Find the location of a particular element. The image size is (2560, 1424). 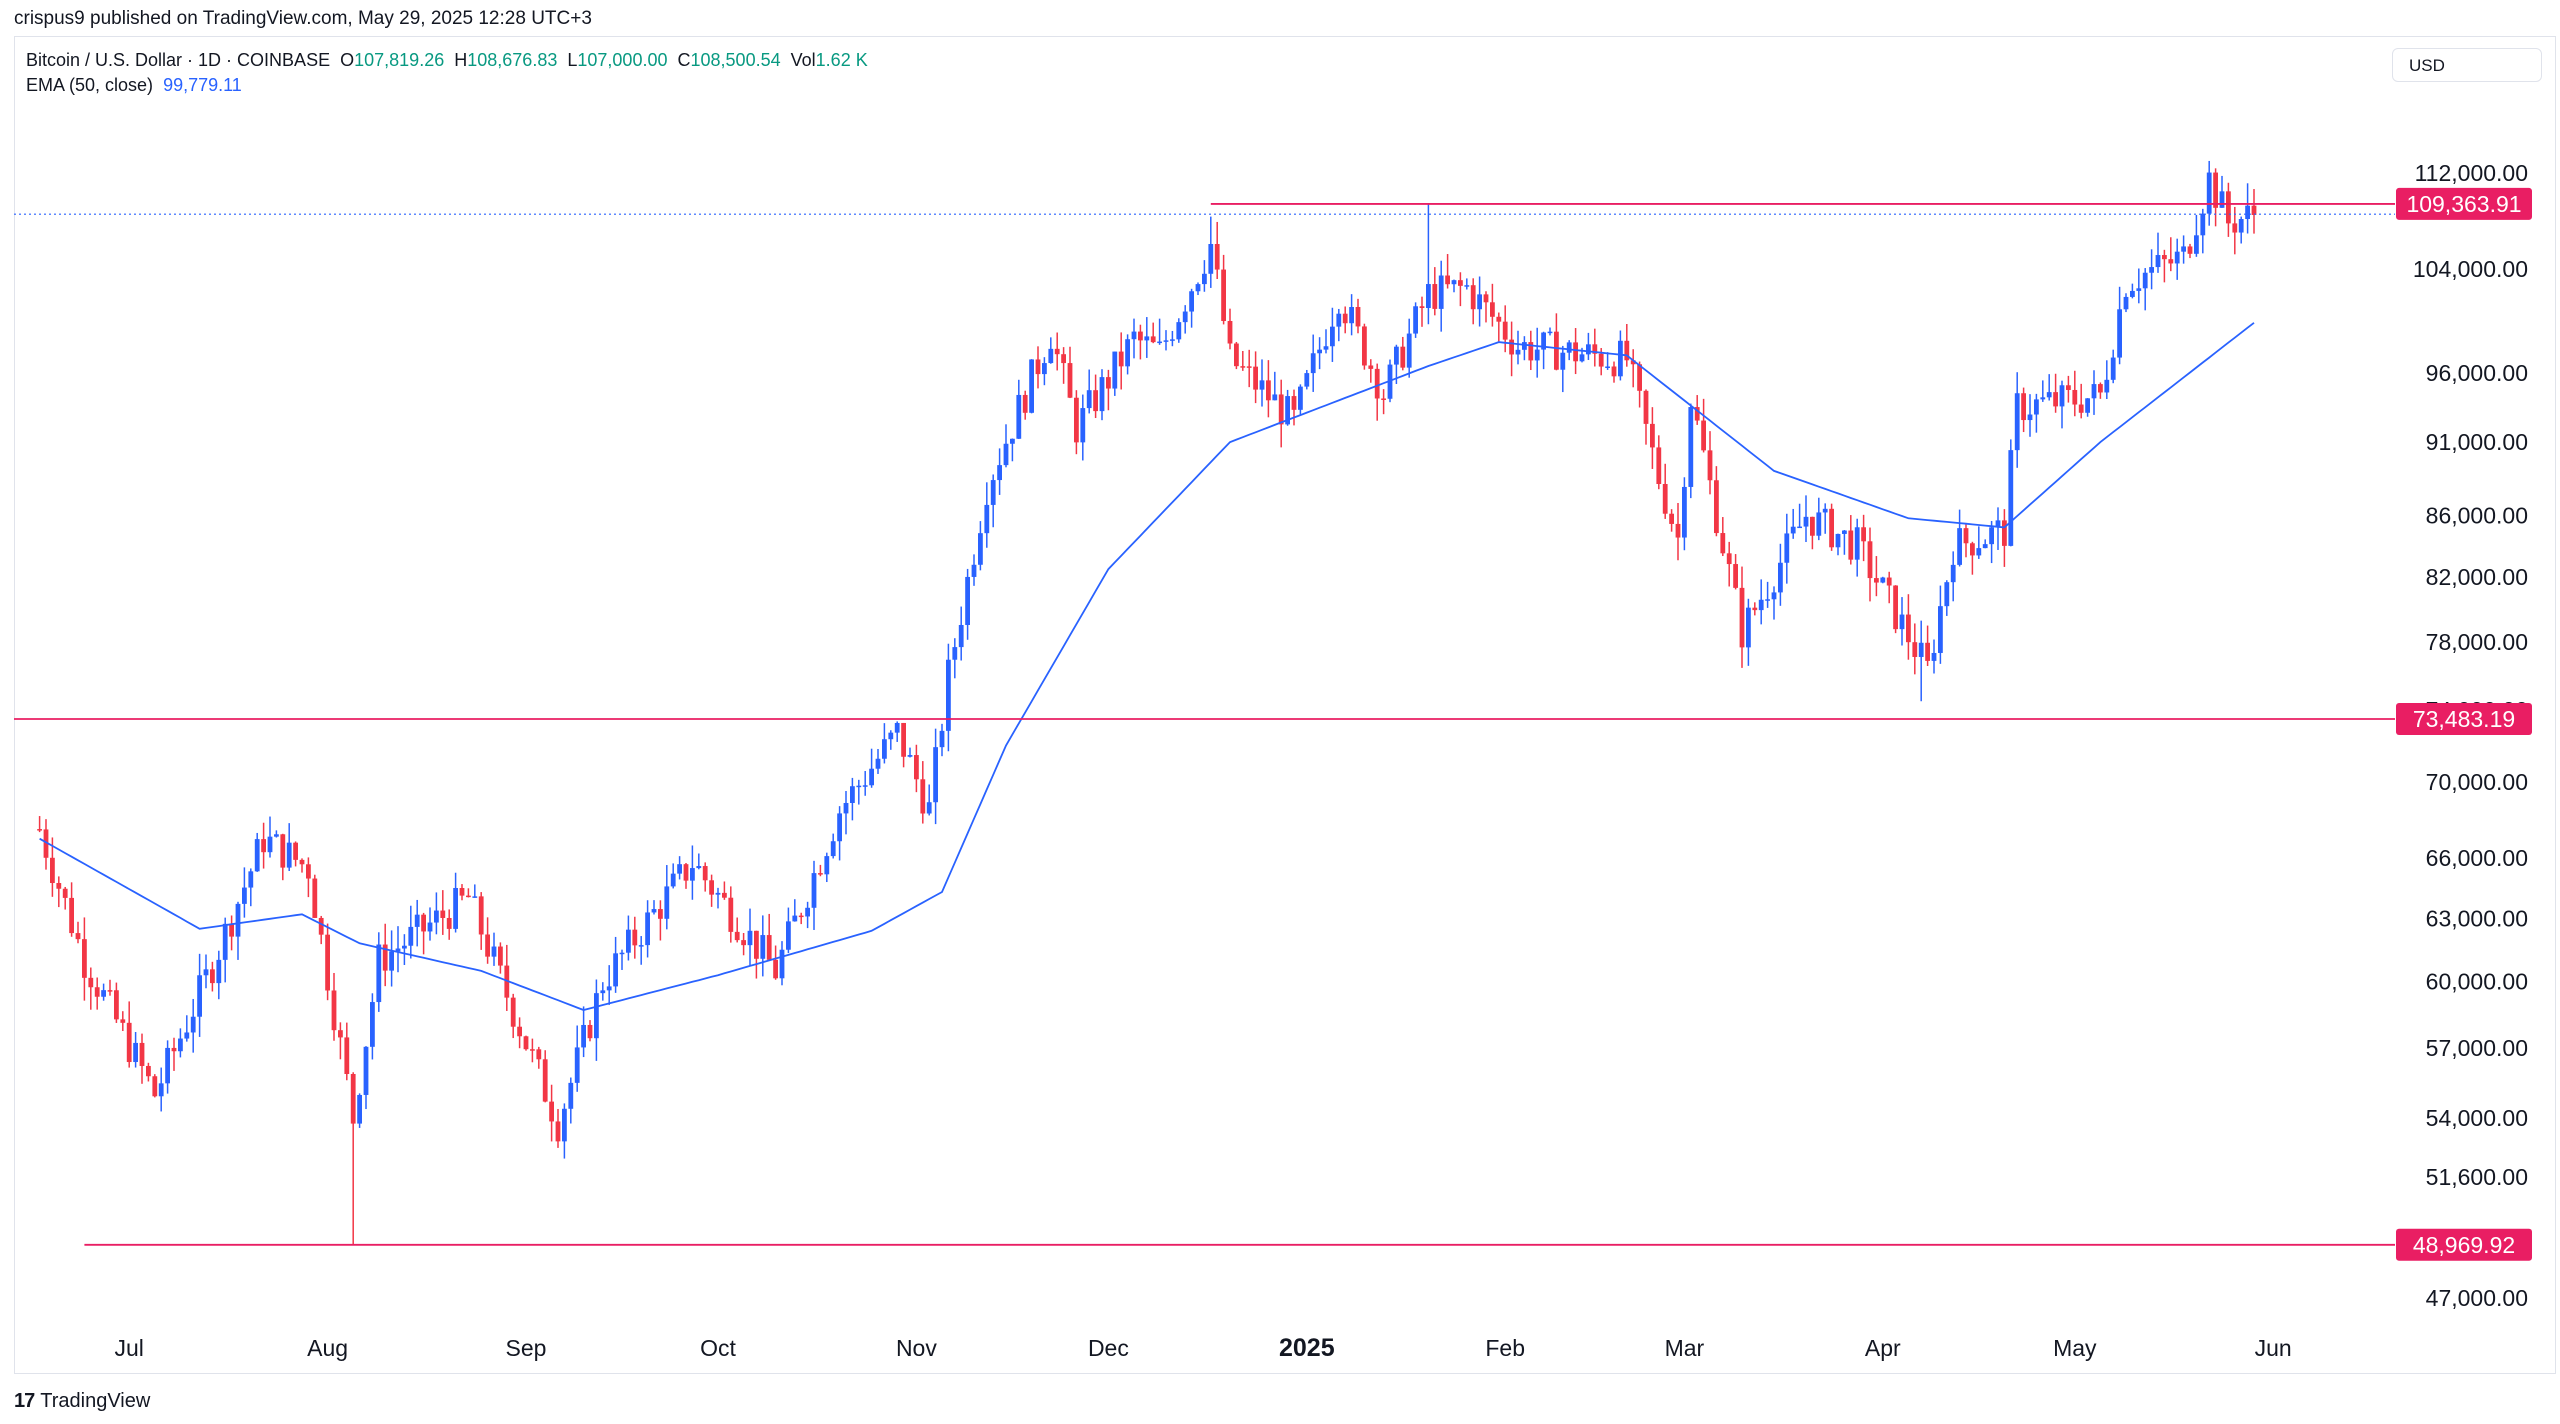

symbol-name: Bitcoin / U.S. Dollar · 1D · COINBASE is located at coordinates (178, 60).